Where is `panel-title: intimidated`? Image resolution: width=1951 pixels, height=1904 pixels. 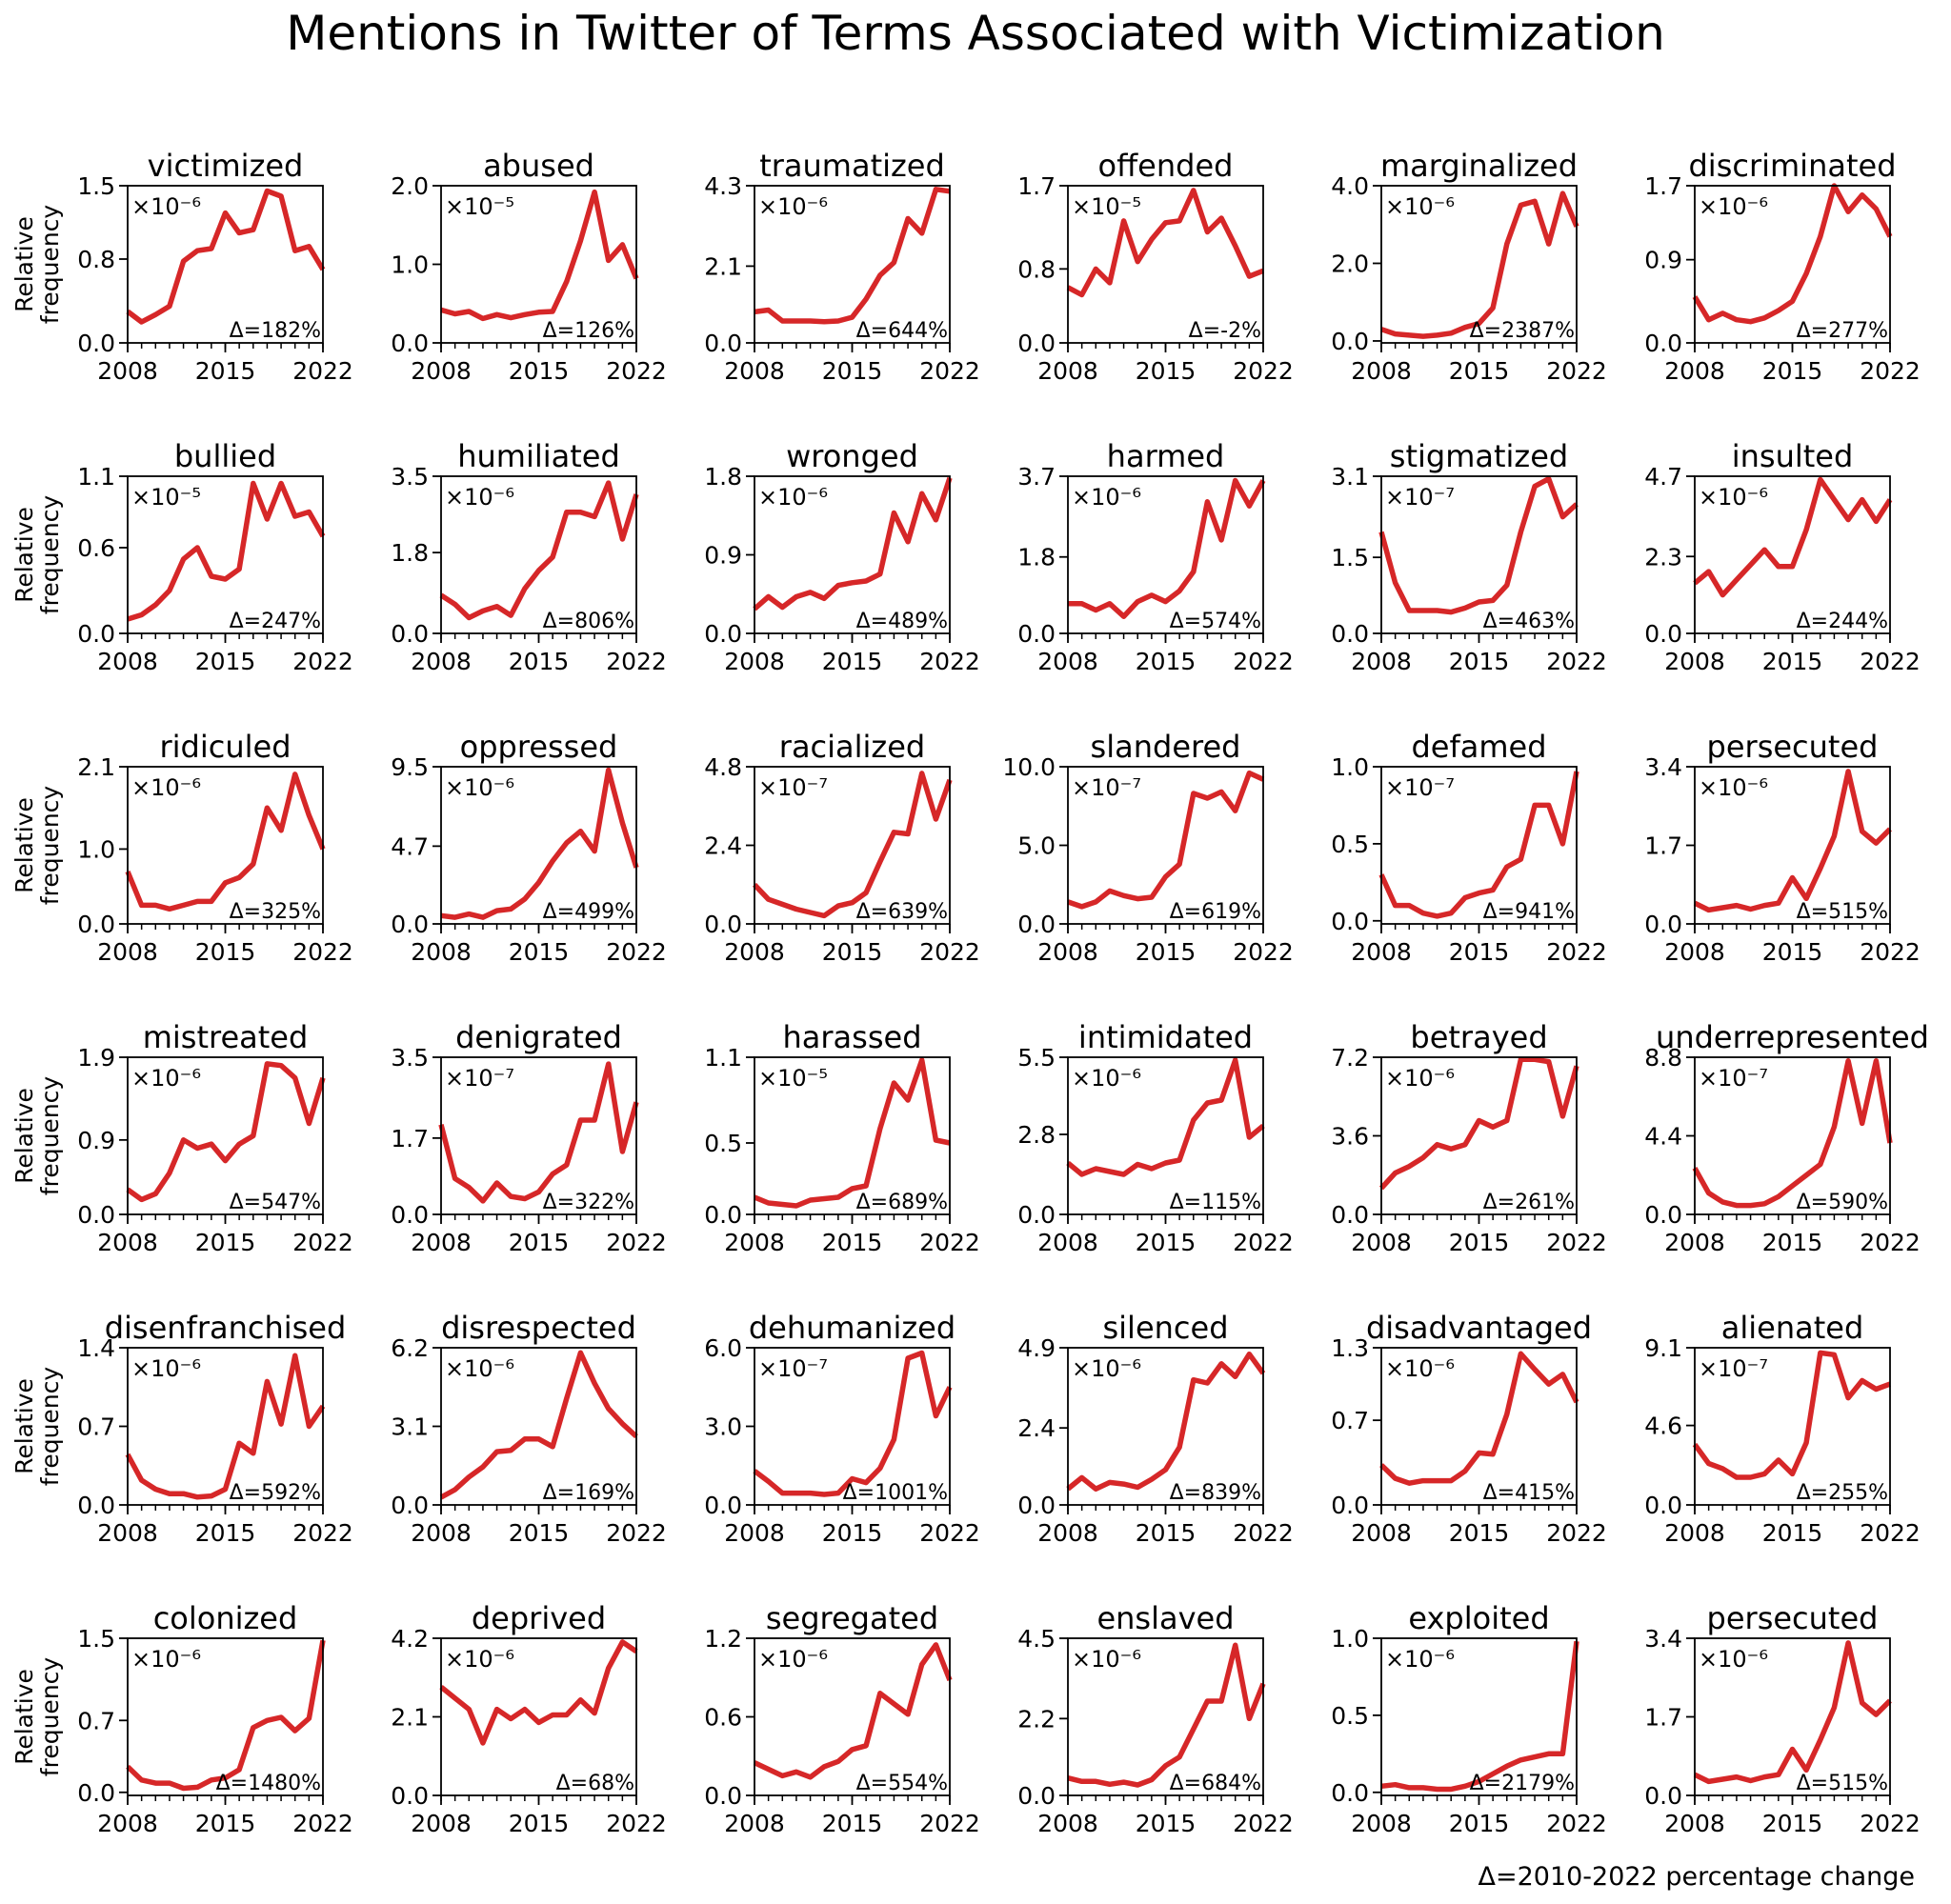 panel-title: intimidated is located at coordinates (1165, 1037).